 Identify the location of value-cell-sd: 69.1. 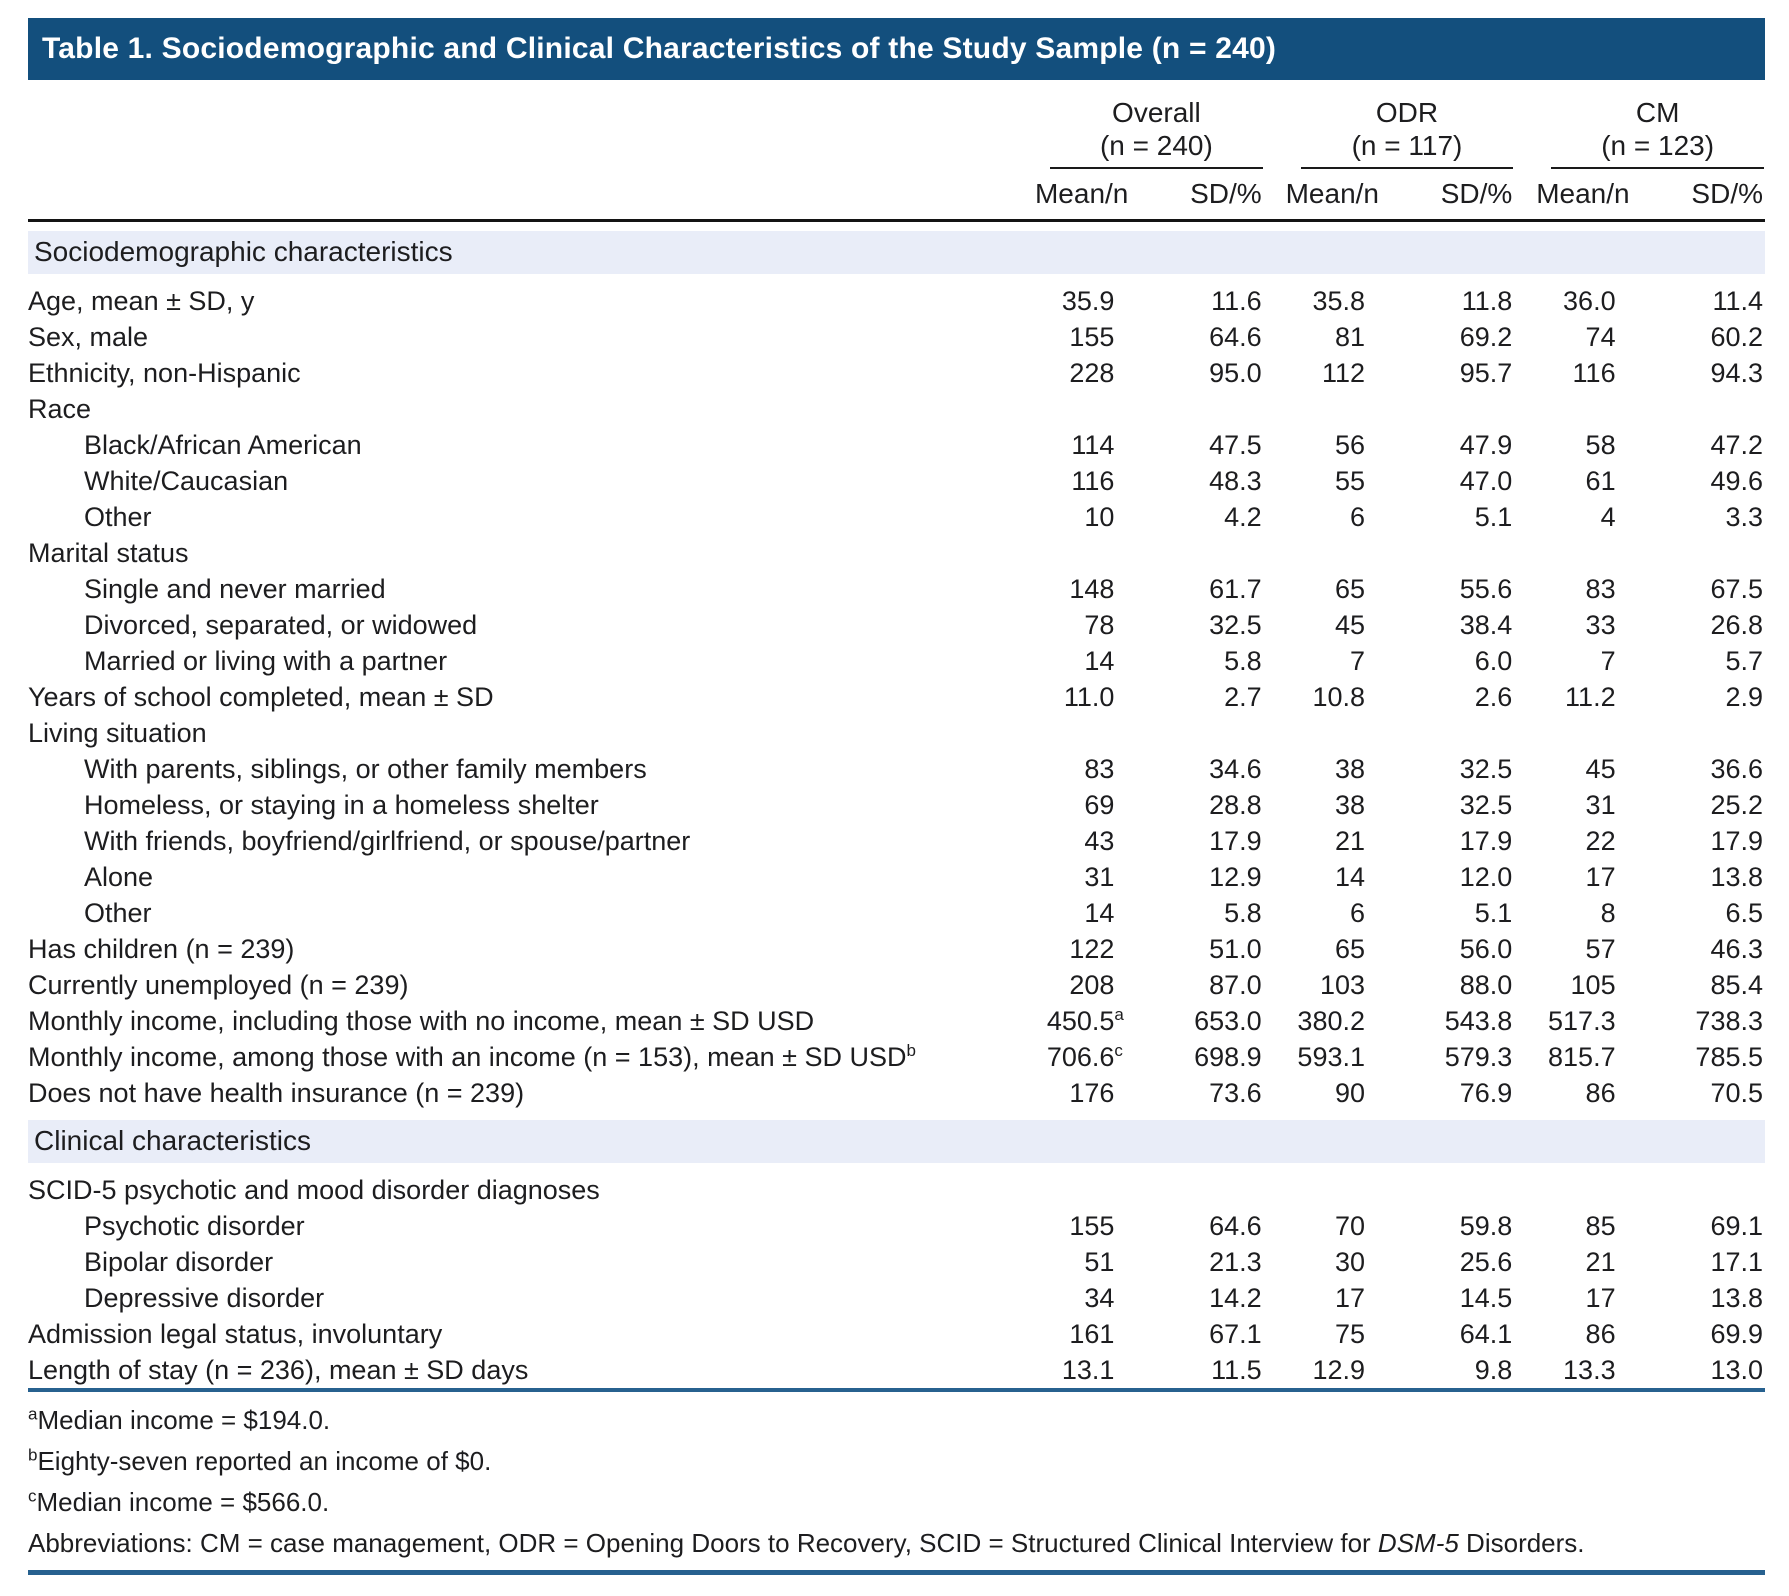
(1736, 1226).